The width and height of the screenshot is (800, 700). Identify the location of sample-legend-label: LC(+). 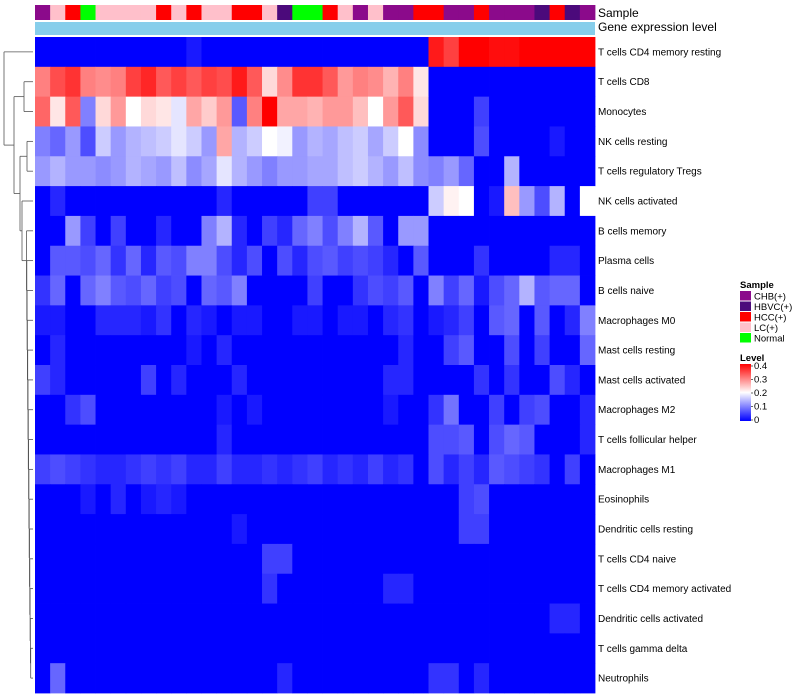
(766, 328).